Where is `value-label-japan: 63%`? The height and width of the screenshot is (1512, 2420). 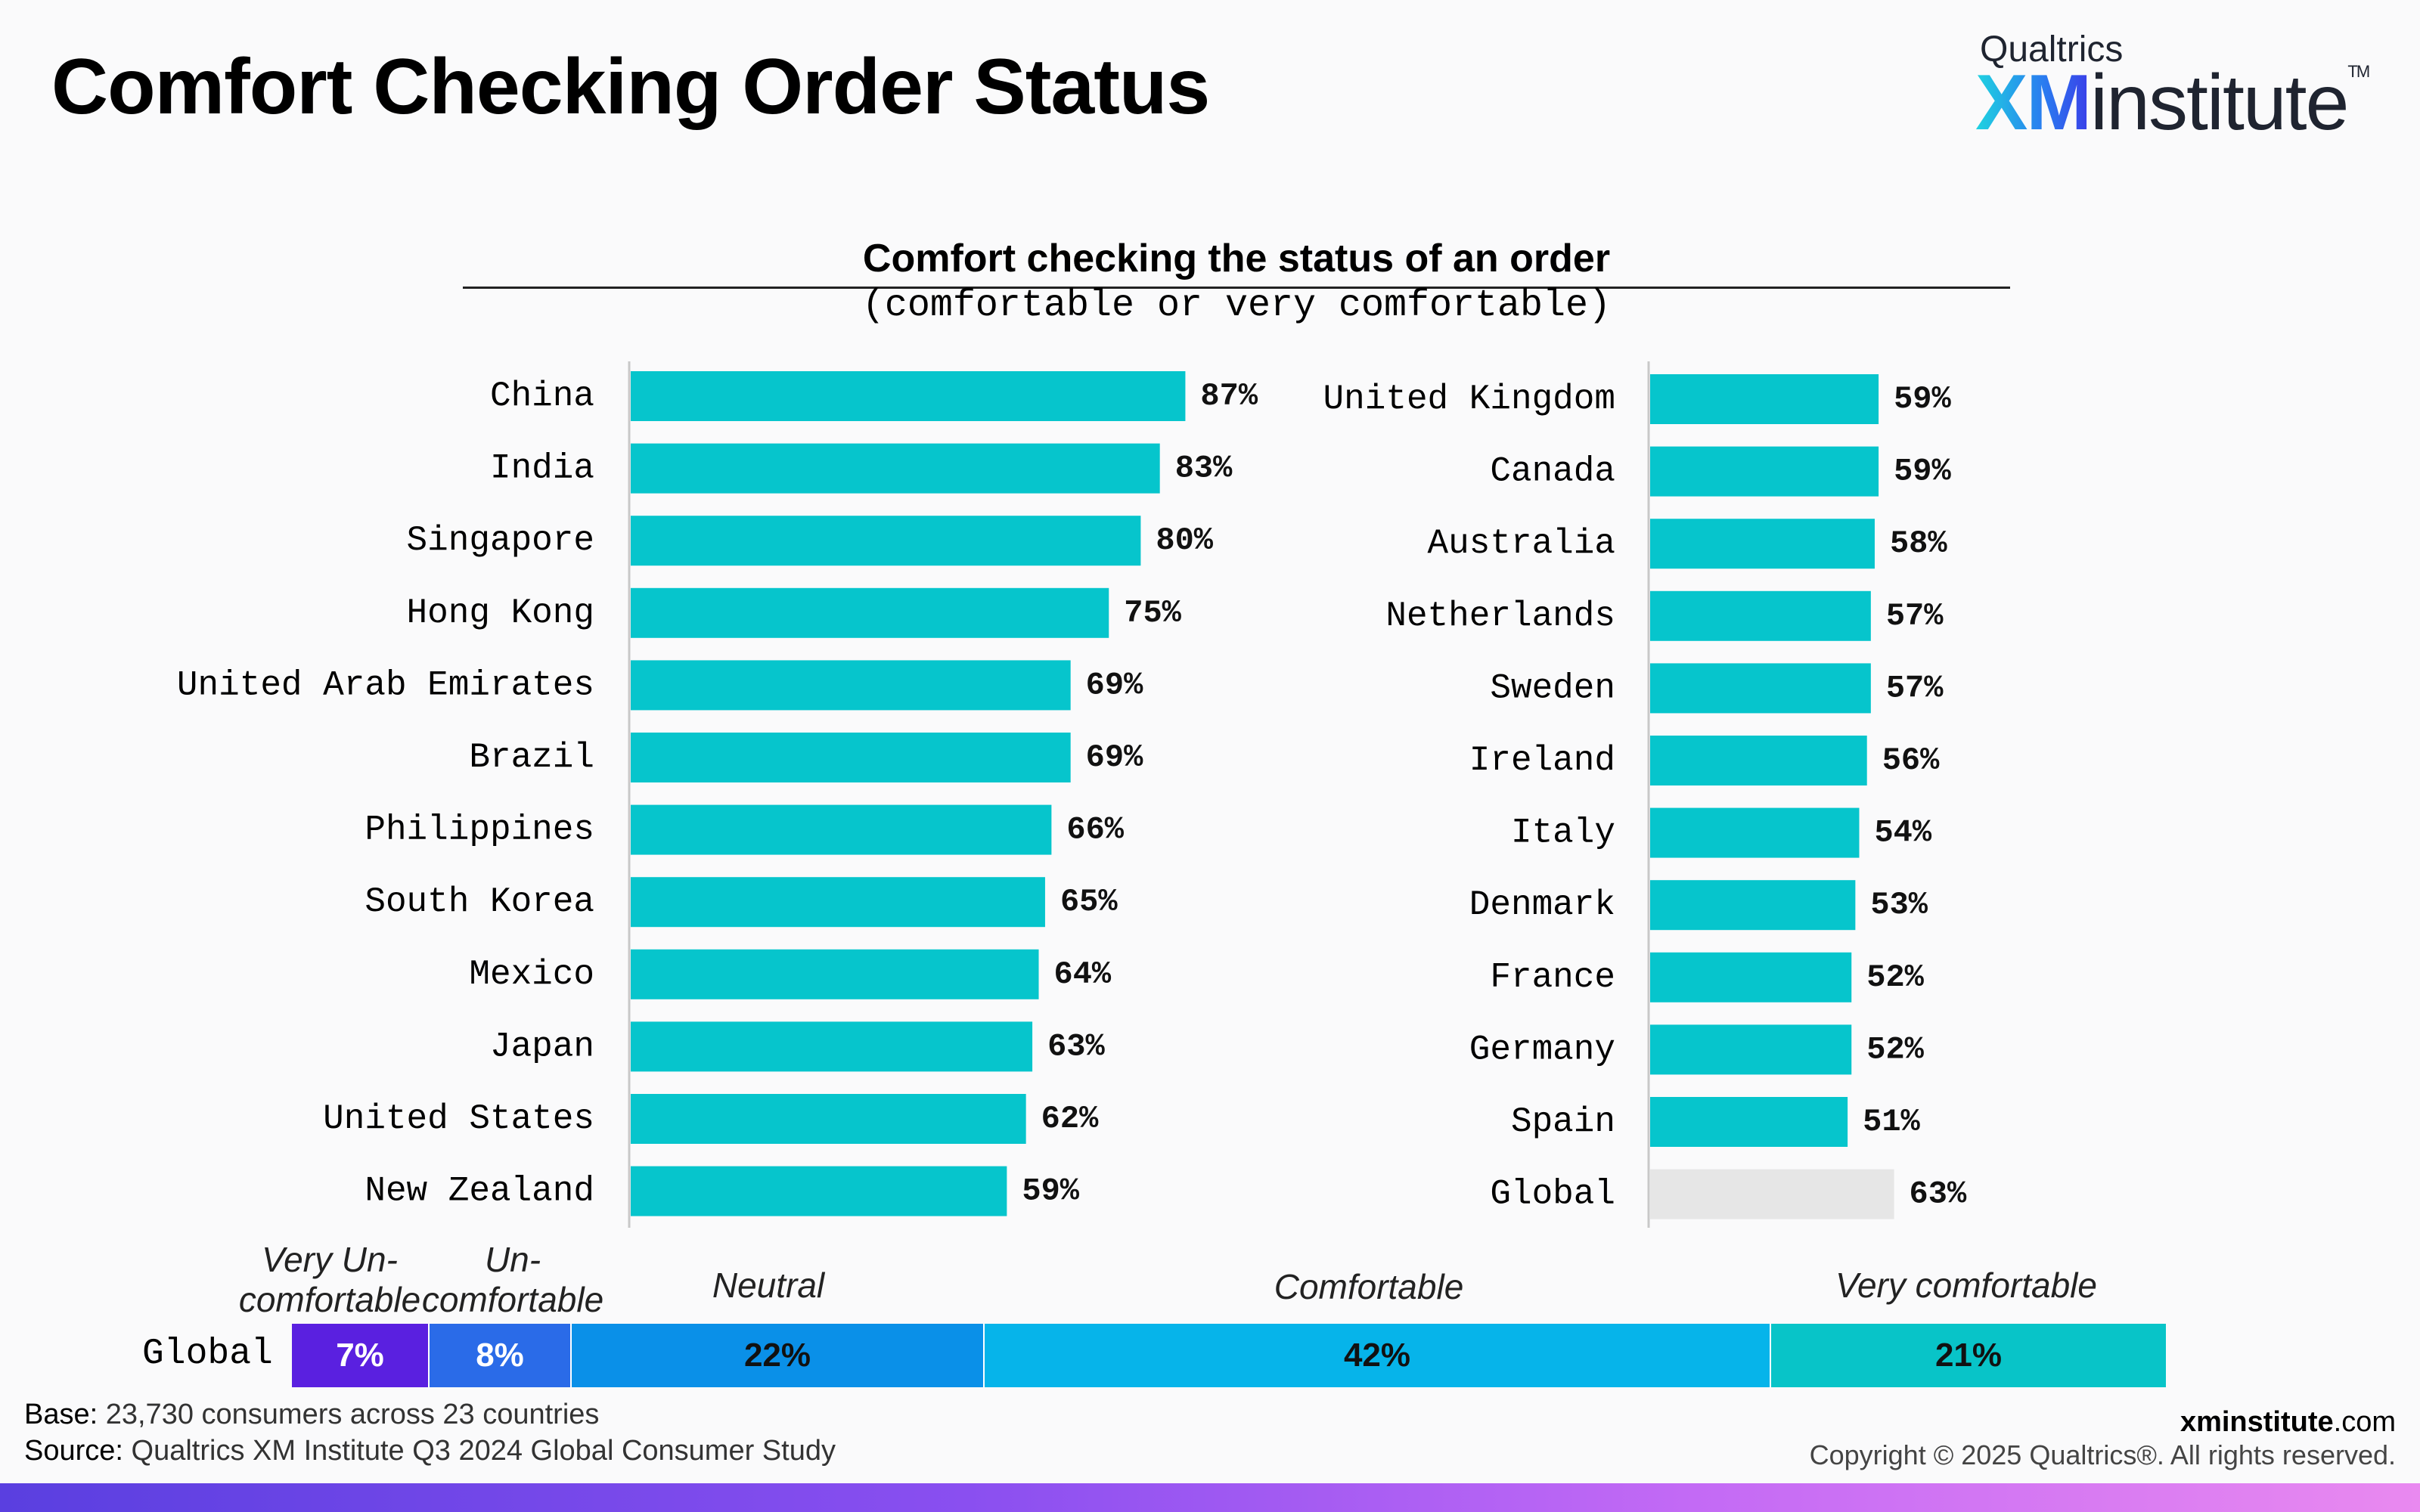 value-label-japan: 63% is located at coordinates (1076, 1046).